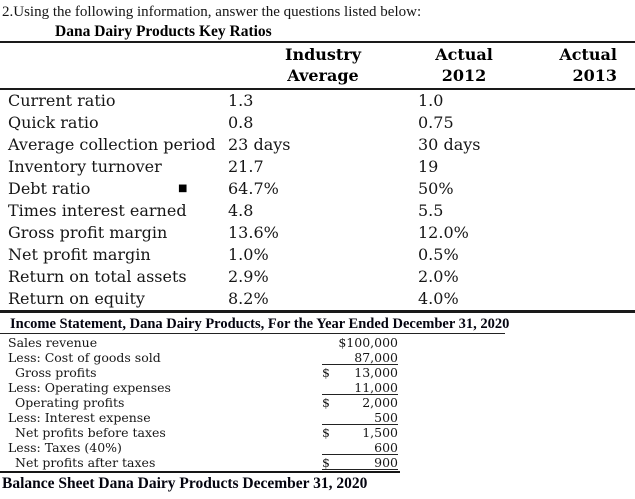 The height and width of the screenshot is (499, 635). What do you see at coordinates (200, 472) in the screenshot?
I see `section-divider` at bounding box center [200, 472].